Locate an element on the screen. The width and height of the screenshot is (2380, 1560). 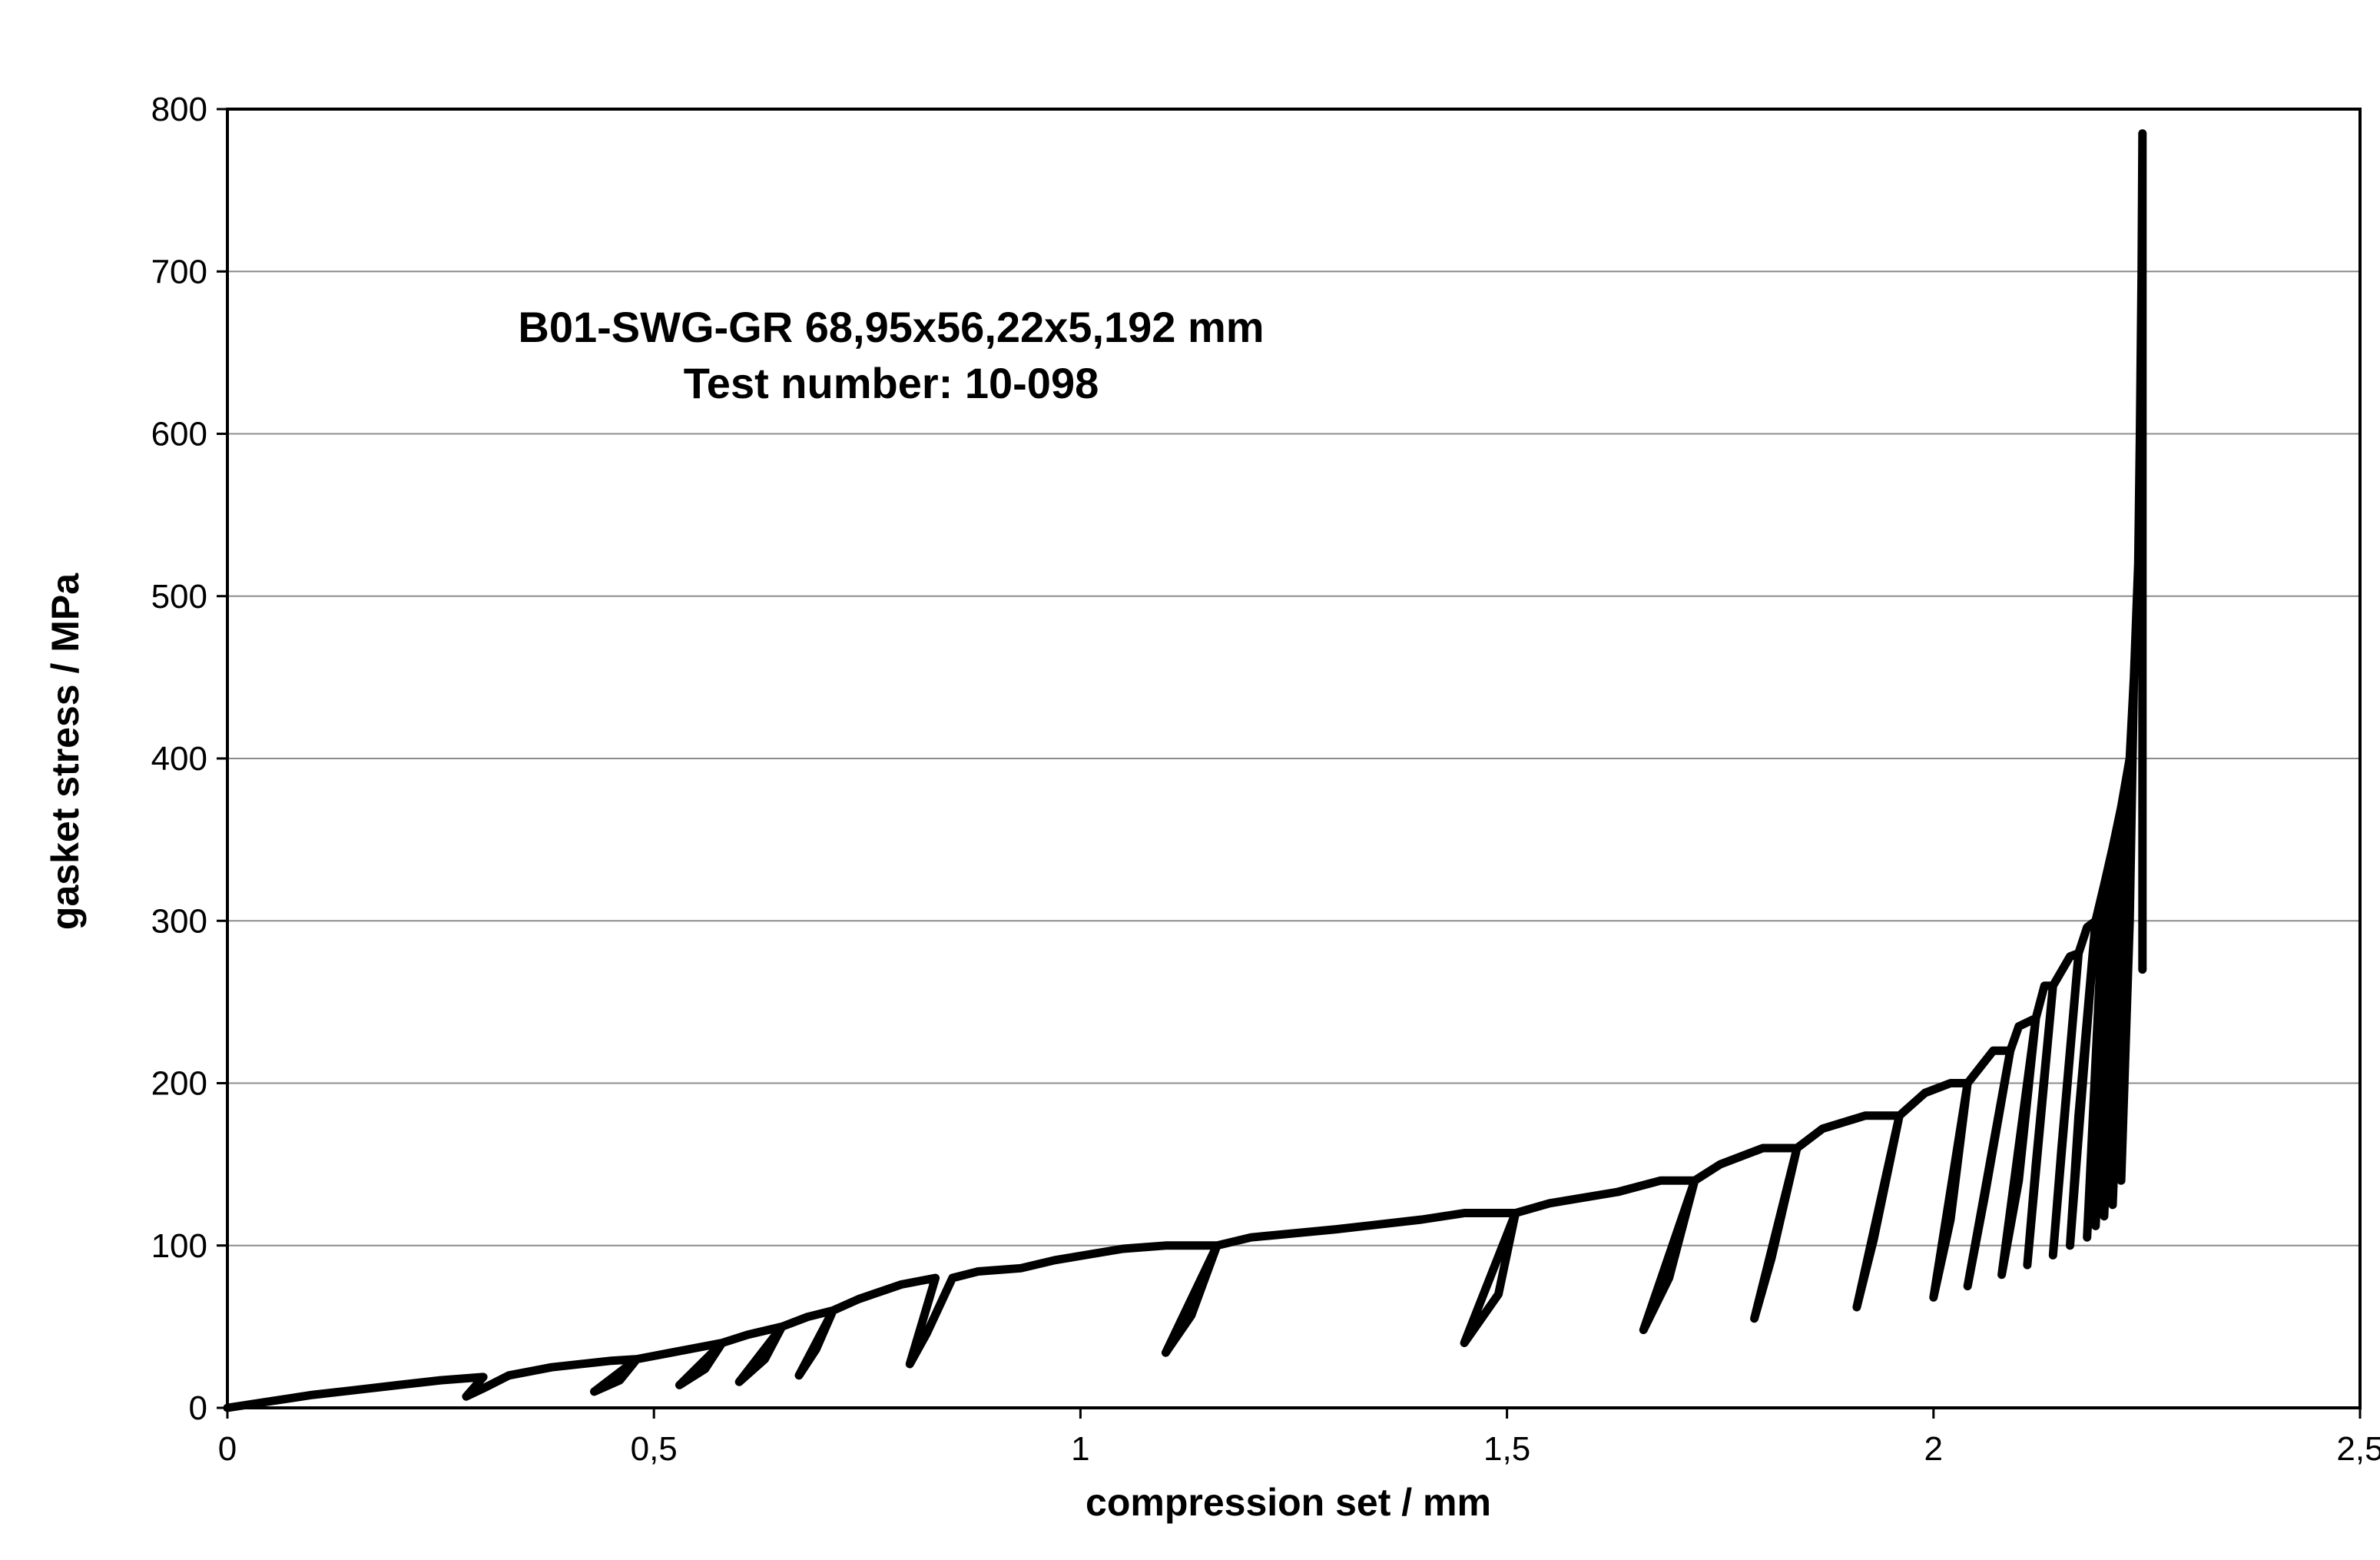
x-tick-label: 1 is located at coordinates (1080, 1449).